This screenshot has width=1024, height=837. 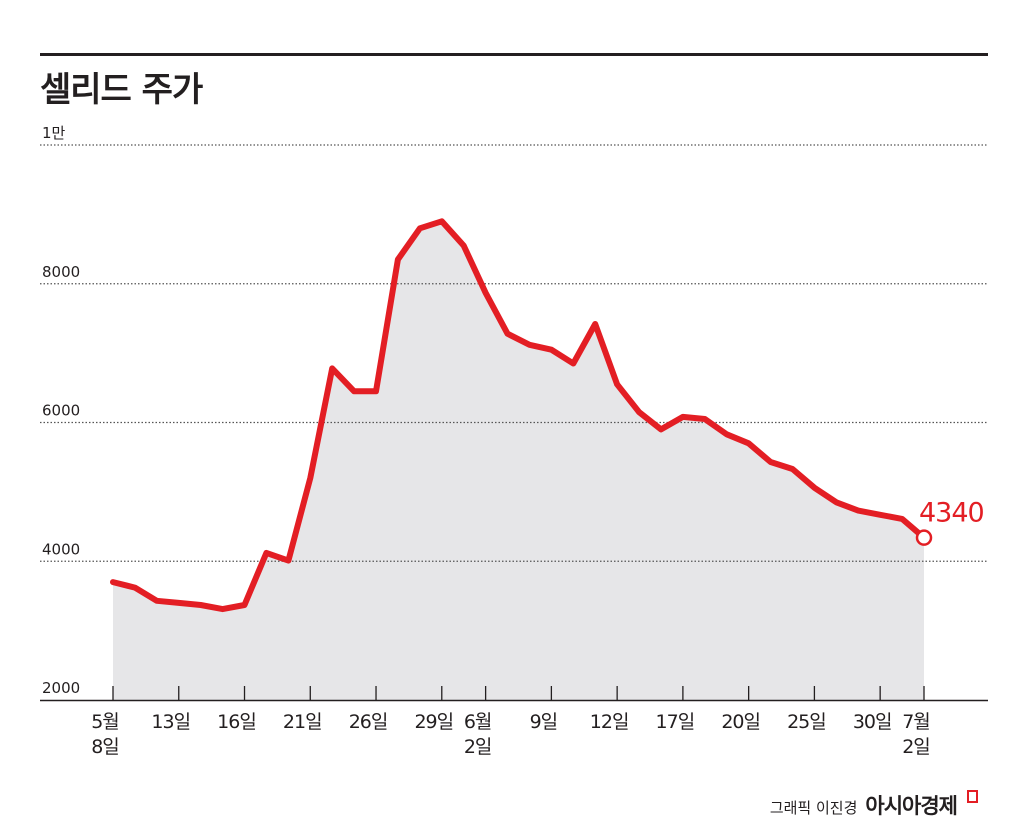 I want to click on y-tick-label: 1만, so click(x=54, y=133).